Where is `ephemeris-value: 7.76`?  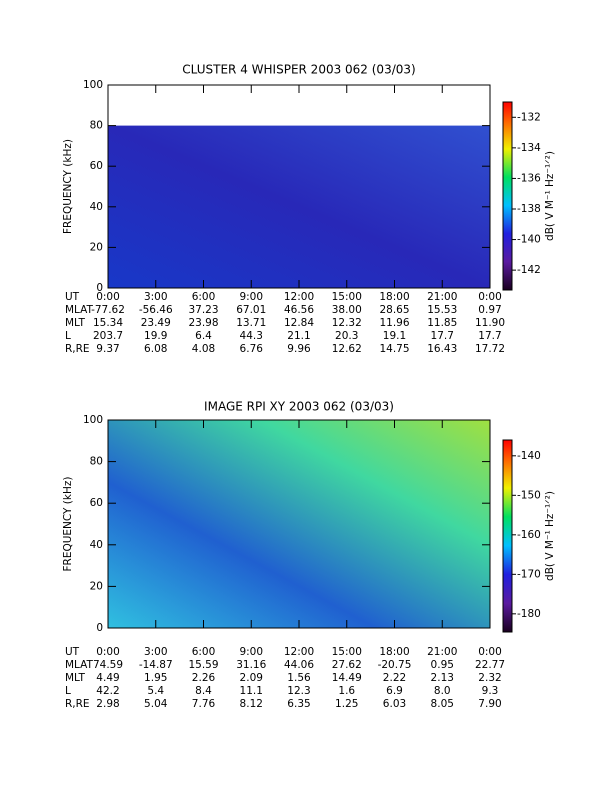 ephemeris-value: 7.76 is located at coordinates (204, 704).